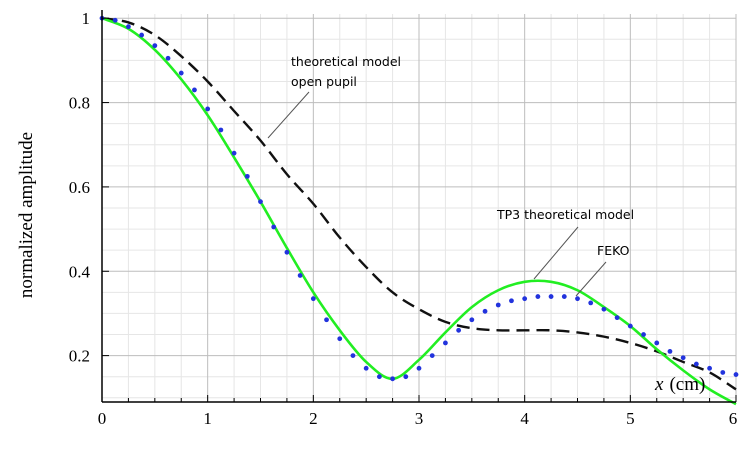 This screenshot has height=452, width=742. What do you see at coordinates (591, 279) in the screenshot?
I see `annotation-feko-leader` at bounding box center [591, 279].